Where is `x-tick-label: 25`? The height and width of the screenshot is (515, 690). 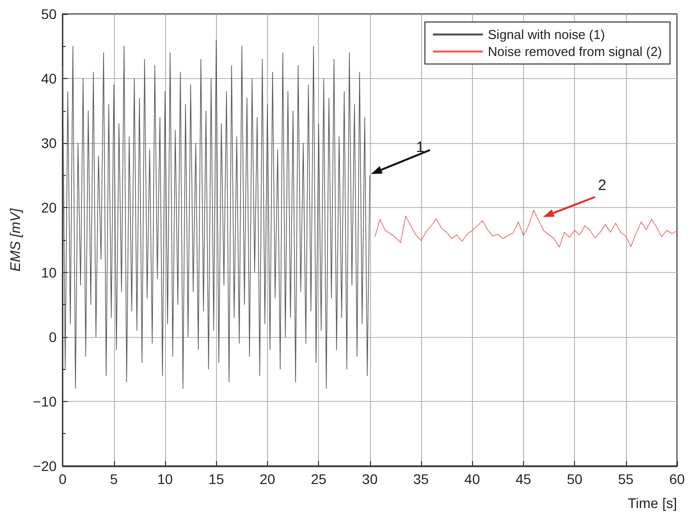 x-tick-label: 25 is located at coordinates (318, 479).